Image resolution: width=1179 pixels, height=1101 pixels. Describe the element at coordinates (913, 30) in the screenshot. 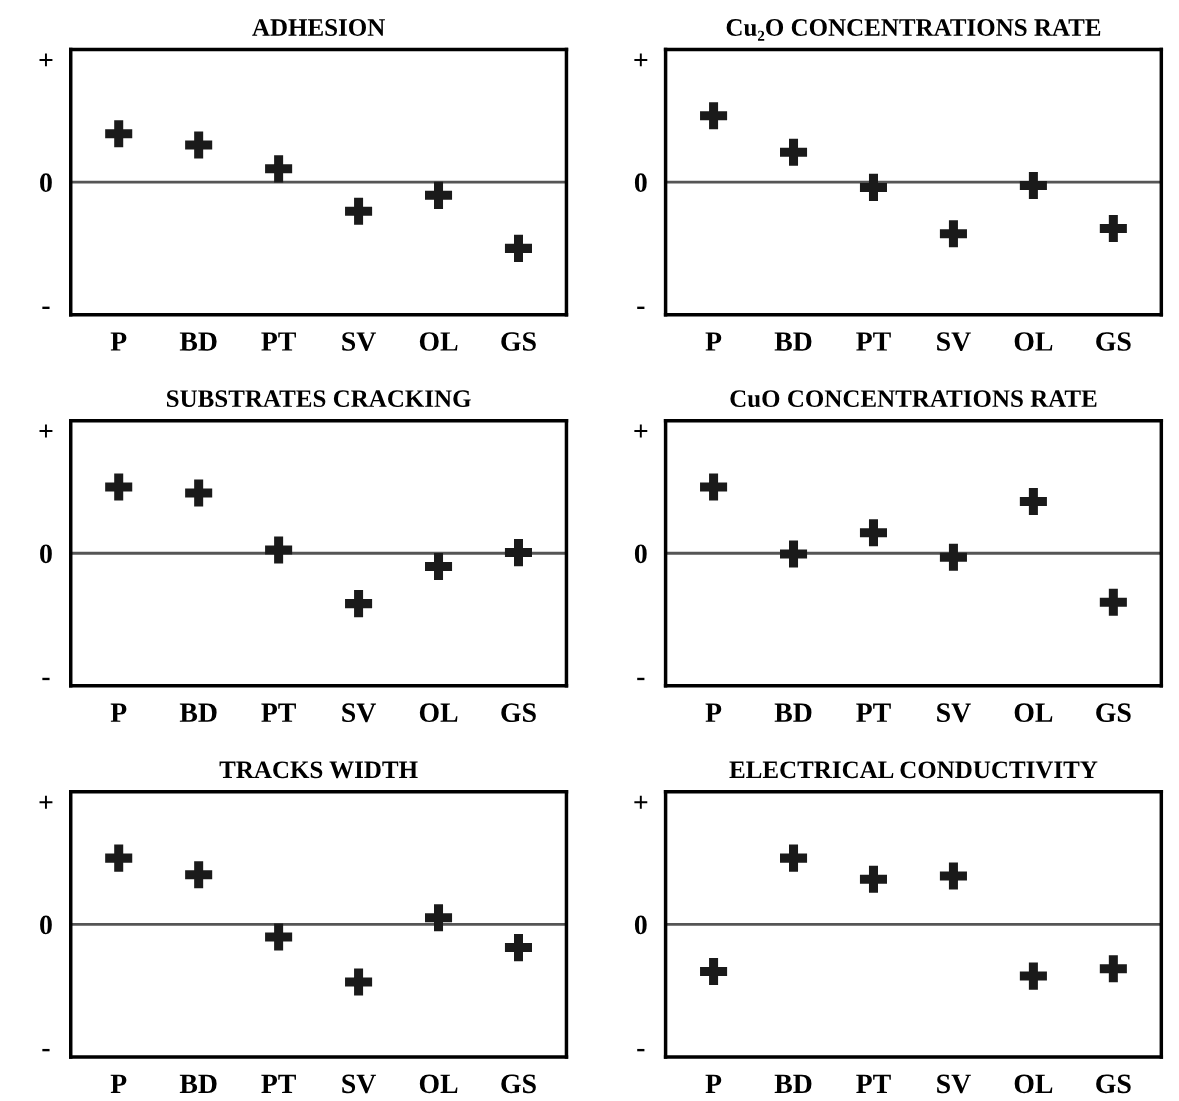

I see `chart-title: Cu₂O CONCENTRATIONS RATE` at that location.